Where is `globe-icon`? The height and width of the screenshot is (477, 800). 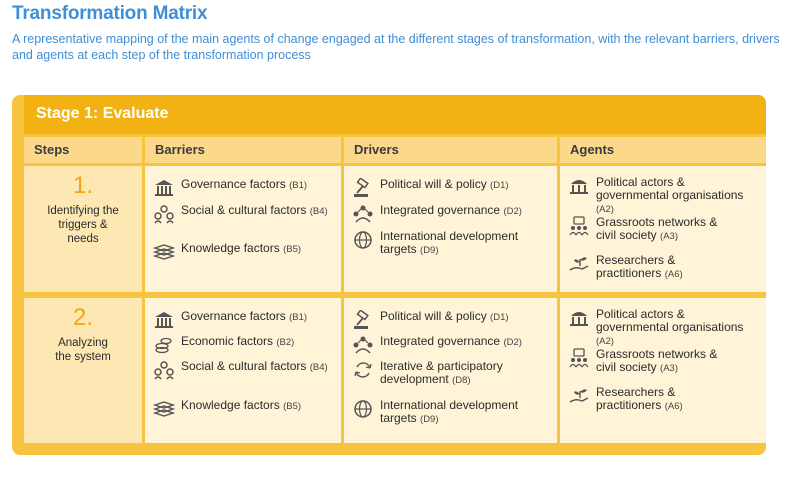 globe-icon is located at coordinates (363, 240).